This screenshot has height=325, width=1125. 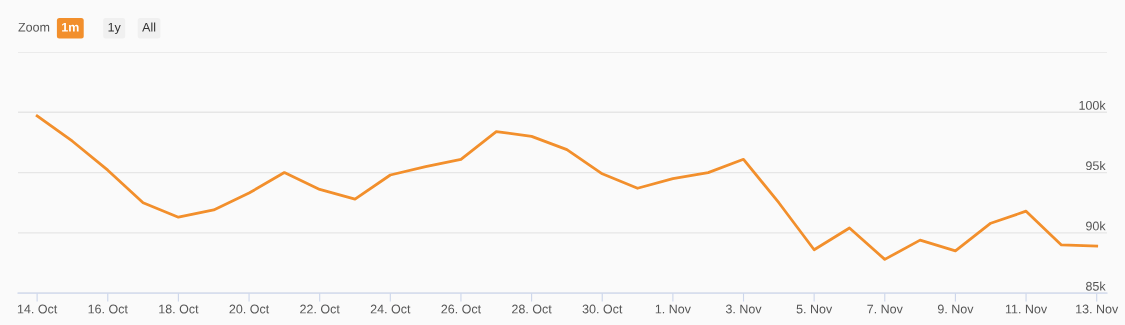 What do you see at coordinates (461, 309) in the screenshot?
I see `x-tick-label: 26. Oct` at bounding box center [461, 309].